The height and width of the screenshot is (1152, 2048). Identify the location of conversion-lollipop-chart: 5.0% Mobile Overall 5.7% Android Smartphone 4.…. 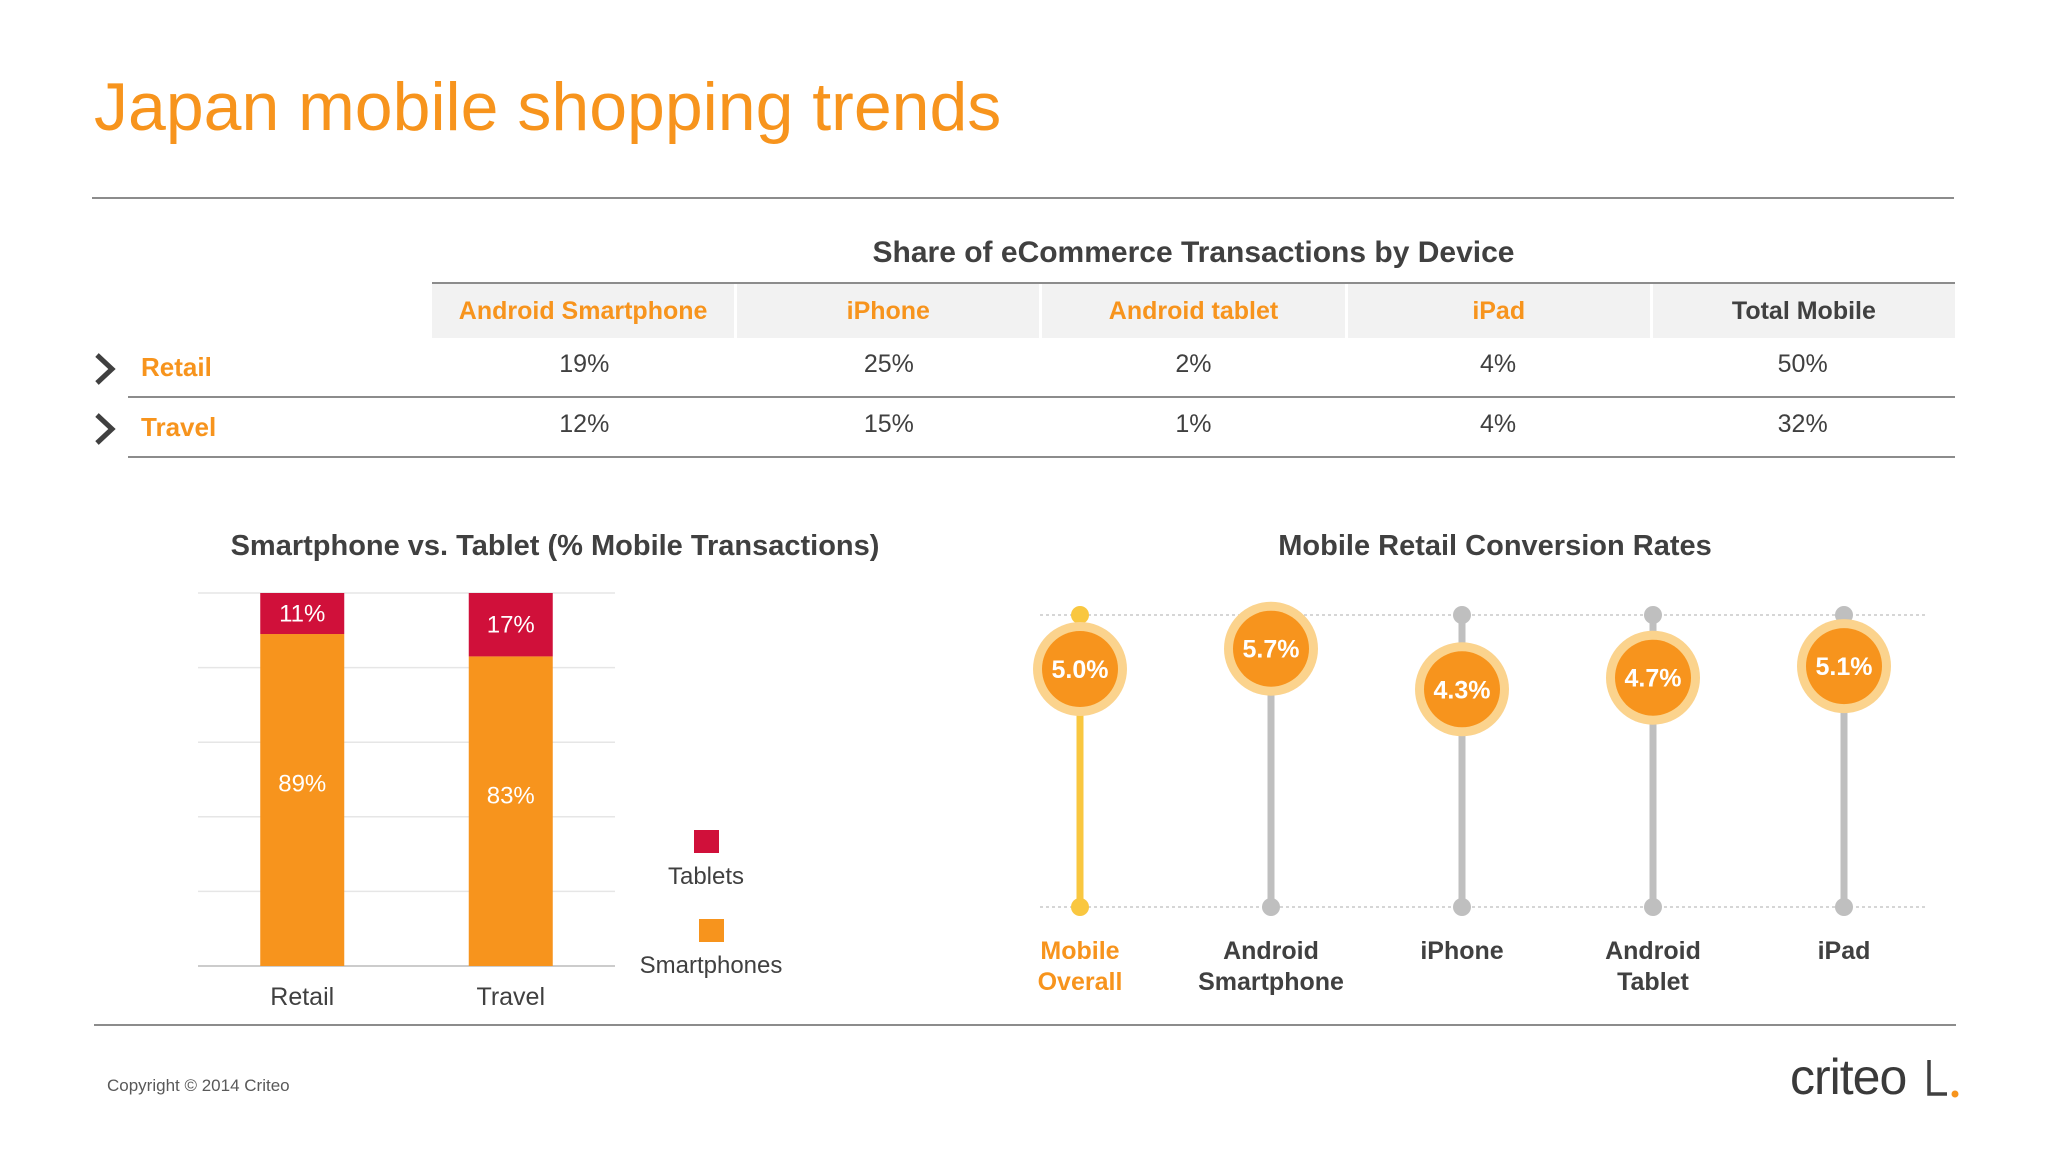
(1479, 798).